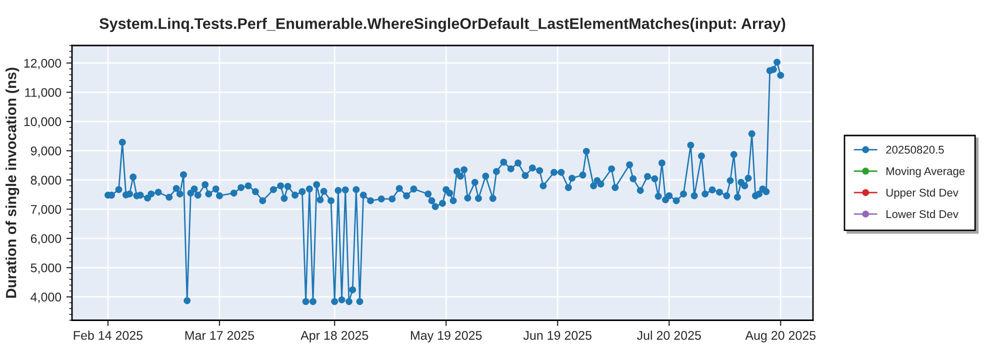  Describe the element at coordinates (557, 335) in the screenshot. I see `x-tick-label: Jun 19 2025` at that location.